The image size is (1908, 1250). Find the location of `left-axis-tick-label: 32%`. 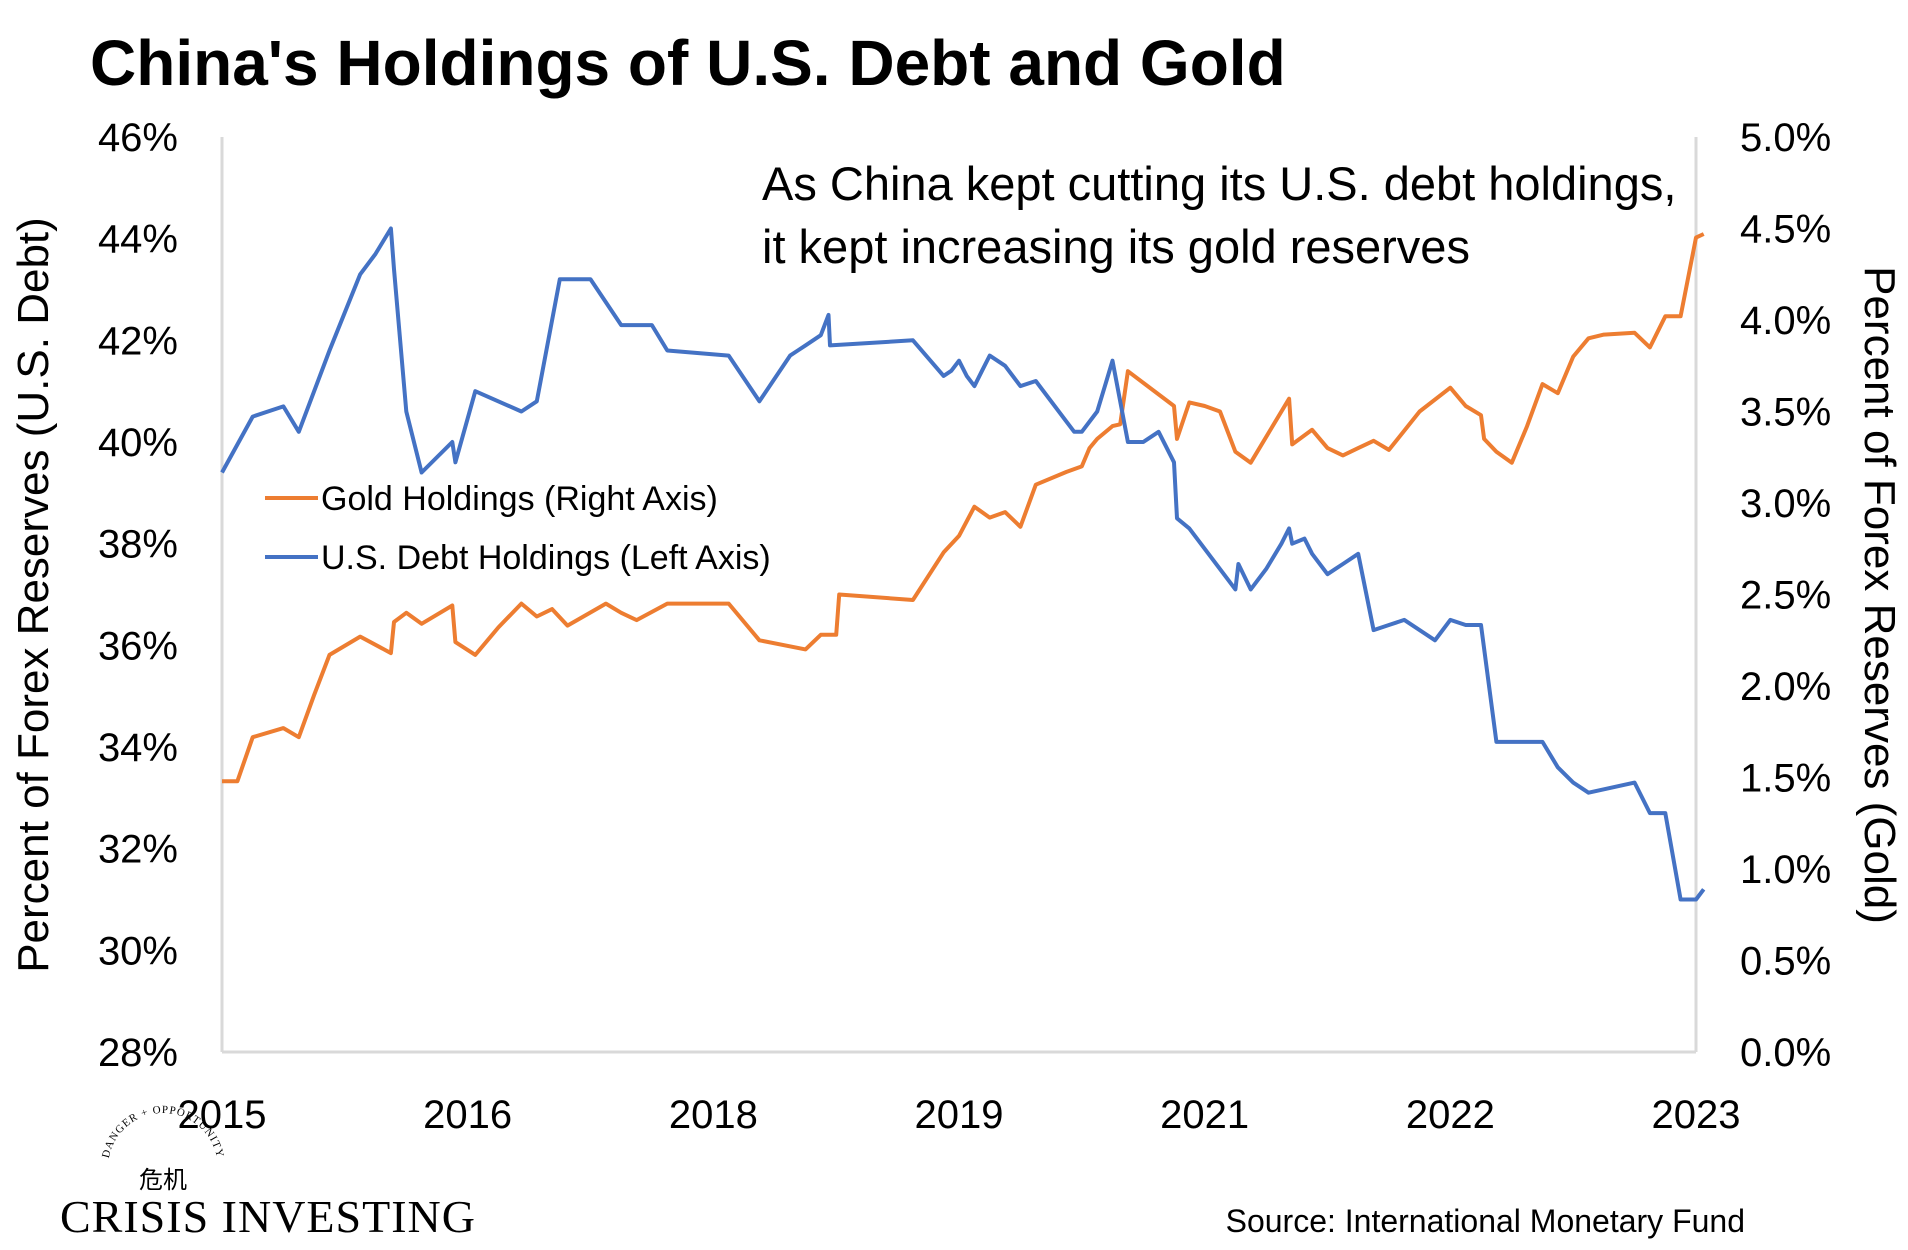

left-axis-tick-label: 32% is located at coordinates (138, 850).